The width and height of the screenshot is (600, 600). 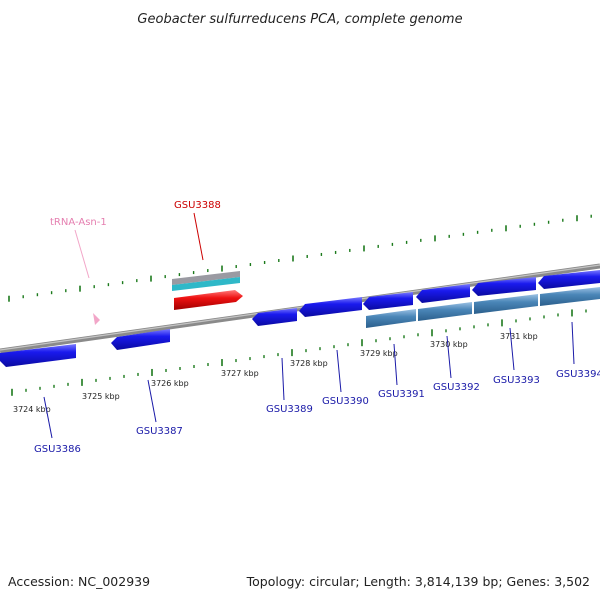 What do you see at coordinates (40, 399) in the screenshot?
I see `gene-feature-gsu3386: GSU3386` at bounding box center [40, 399].